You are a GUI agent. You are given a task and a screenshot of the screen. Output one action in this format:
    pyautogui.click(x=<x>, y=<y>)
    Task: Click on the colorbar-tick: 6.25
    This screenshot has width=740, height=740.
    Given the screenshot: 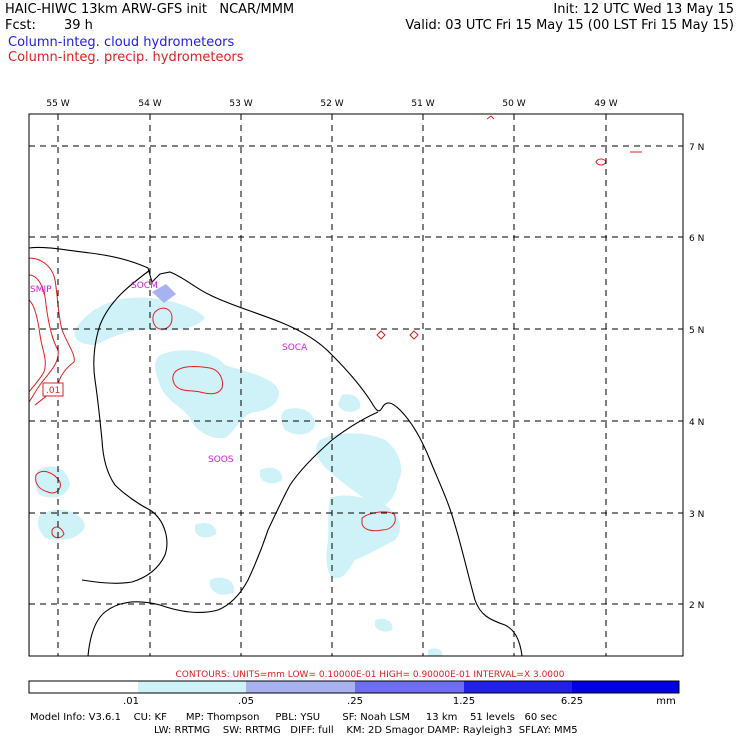 What is the action you would take?
    pyautogui.click(x=572, y=701)
    